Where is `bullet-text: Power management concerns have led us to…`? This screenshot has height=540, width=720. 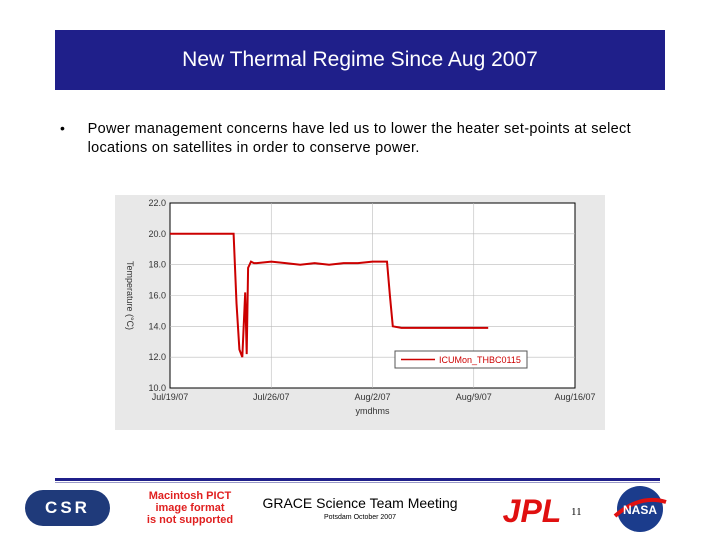
bullet-text: Power management concerns have led us to… is located at coordinates (359, 138).